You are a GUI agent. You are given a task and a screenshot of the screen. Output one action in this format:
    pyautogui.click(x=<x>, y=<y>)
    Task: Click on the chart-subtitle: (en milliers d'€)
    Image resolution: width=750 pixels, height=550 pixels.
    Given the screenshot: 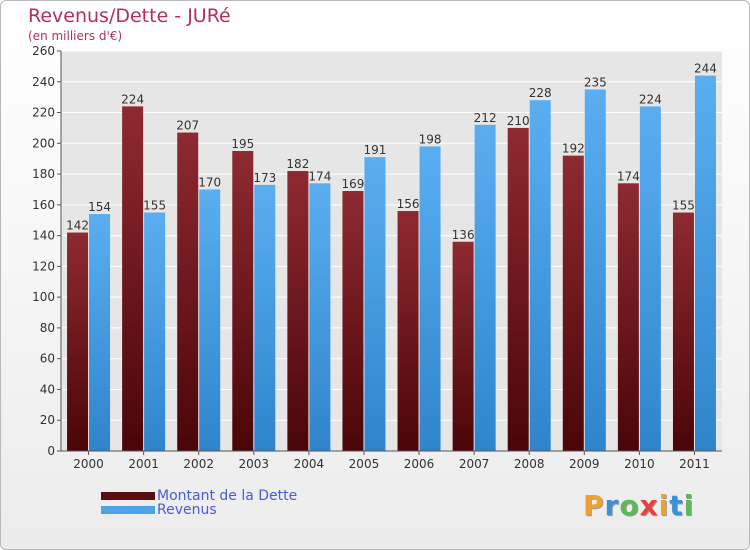 What is the action you would take?
    pyautogui.click(x=75, y=36)
    